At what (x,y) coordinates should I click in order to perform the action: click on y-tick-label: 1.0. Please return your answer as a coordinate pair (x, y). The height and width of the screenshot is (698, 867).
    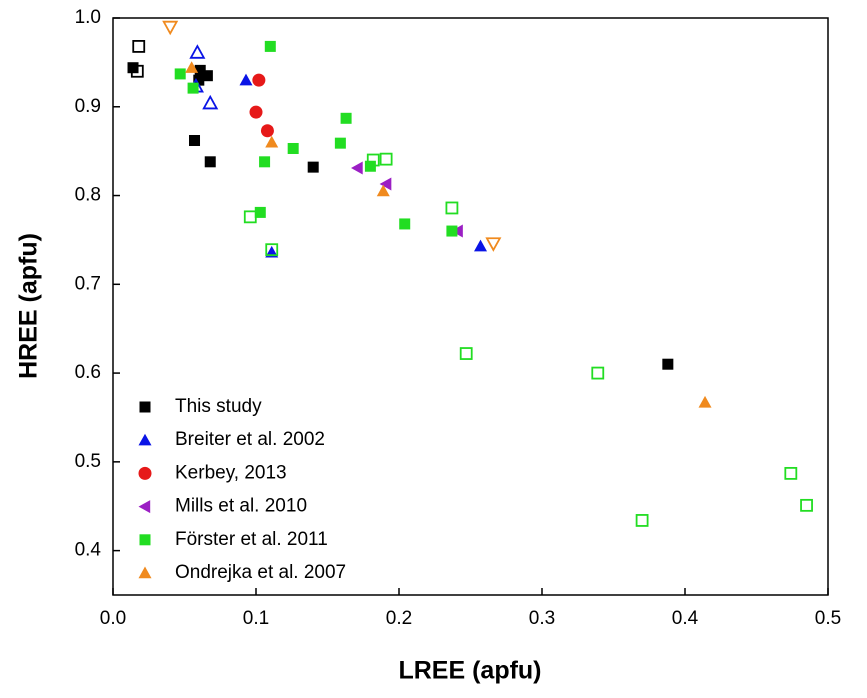
    Looking at the image, I should click on (88, 17).